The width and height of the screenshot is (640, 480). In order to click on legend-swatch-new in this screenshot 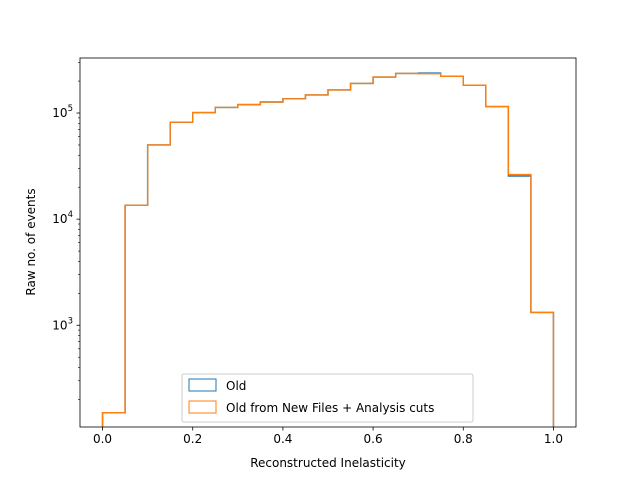, I will do `click(202, 407)`.